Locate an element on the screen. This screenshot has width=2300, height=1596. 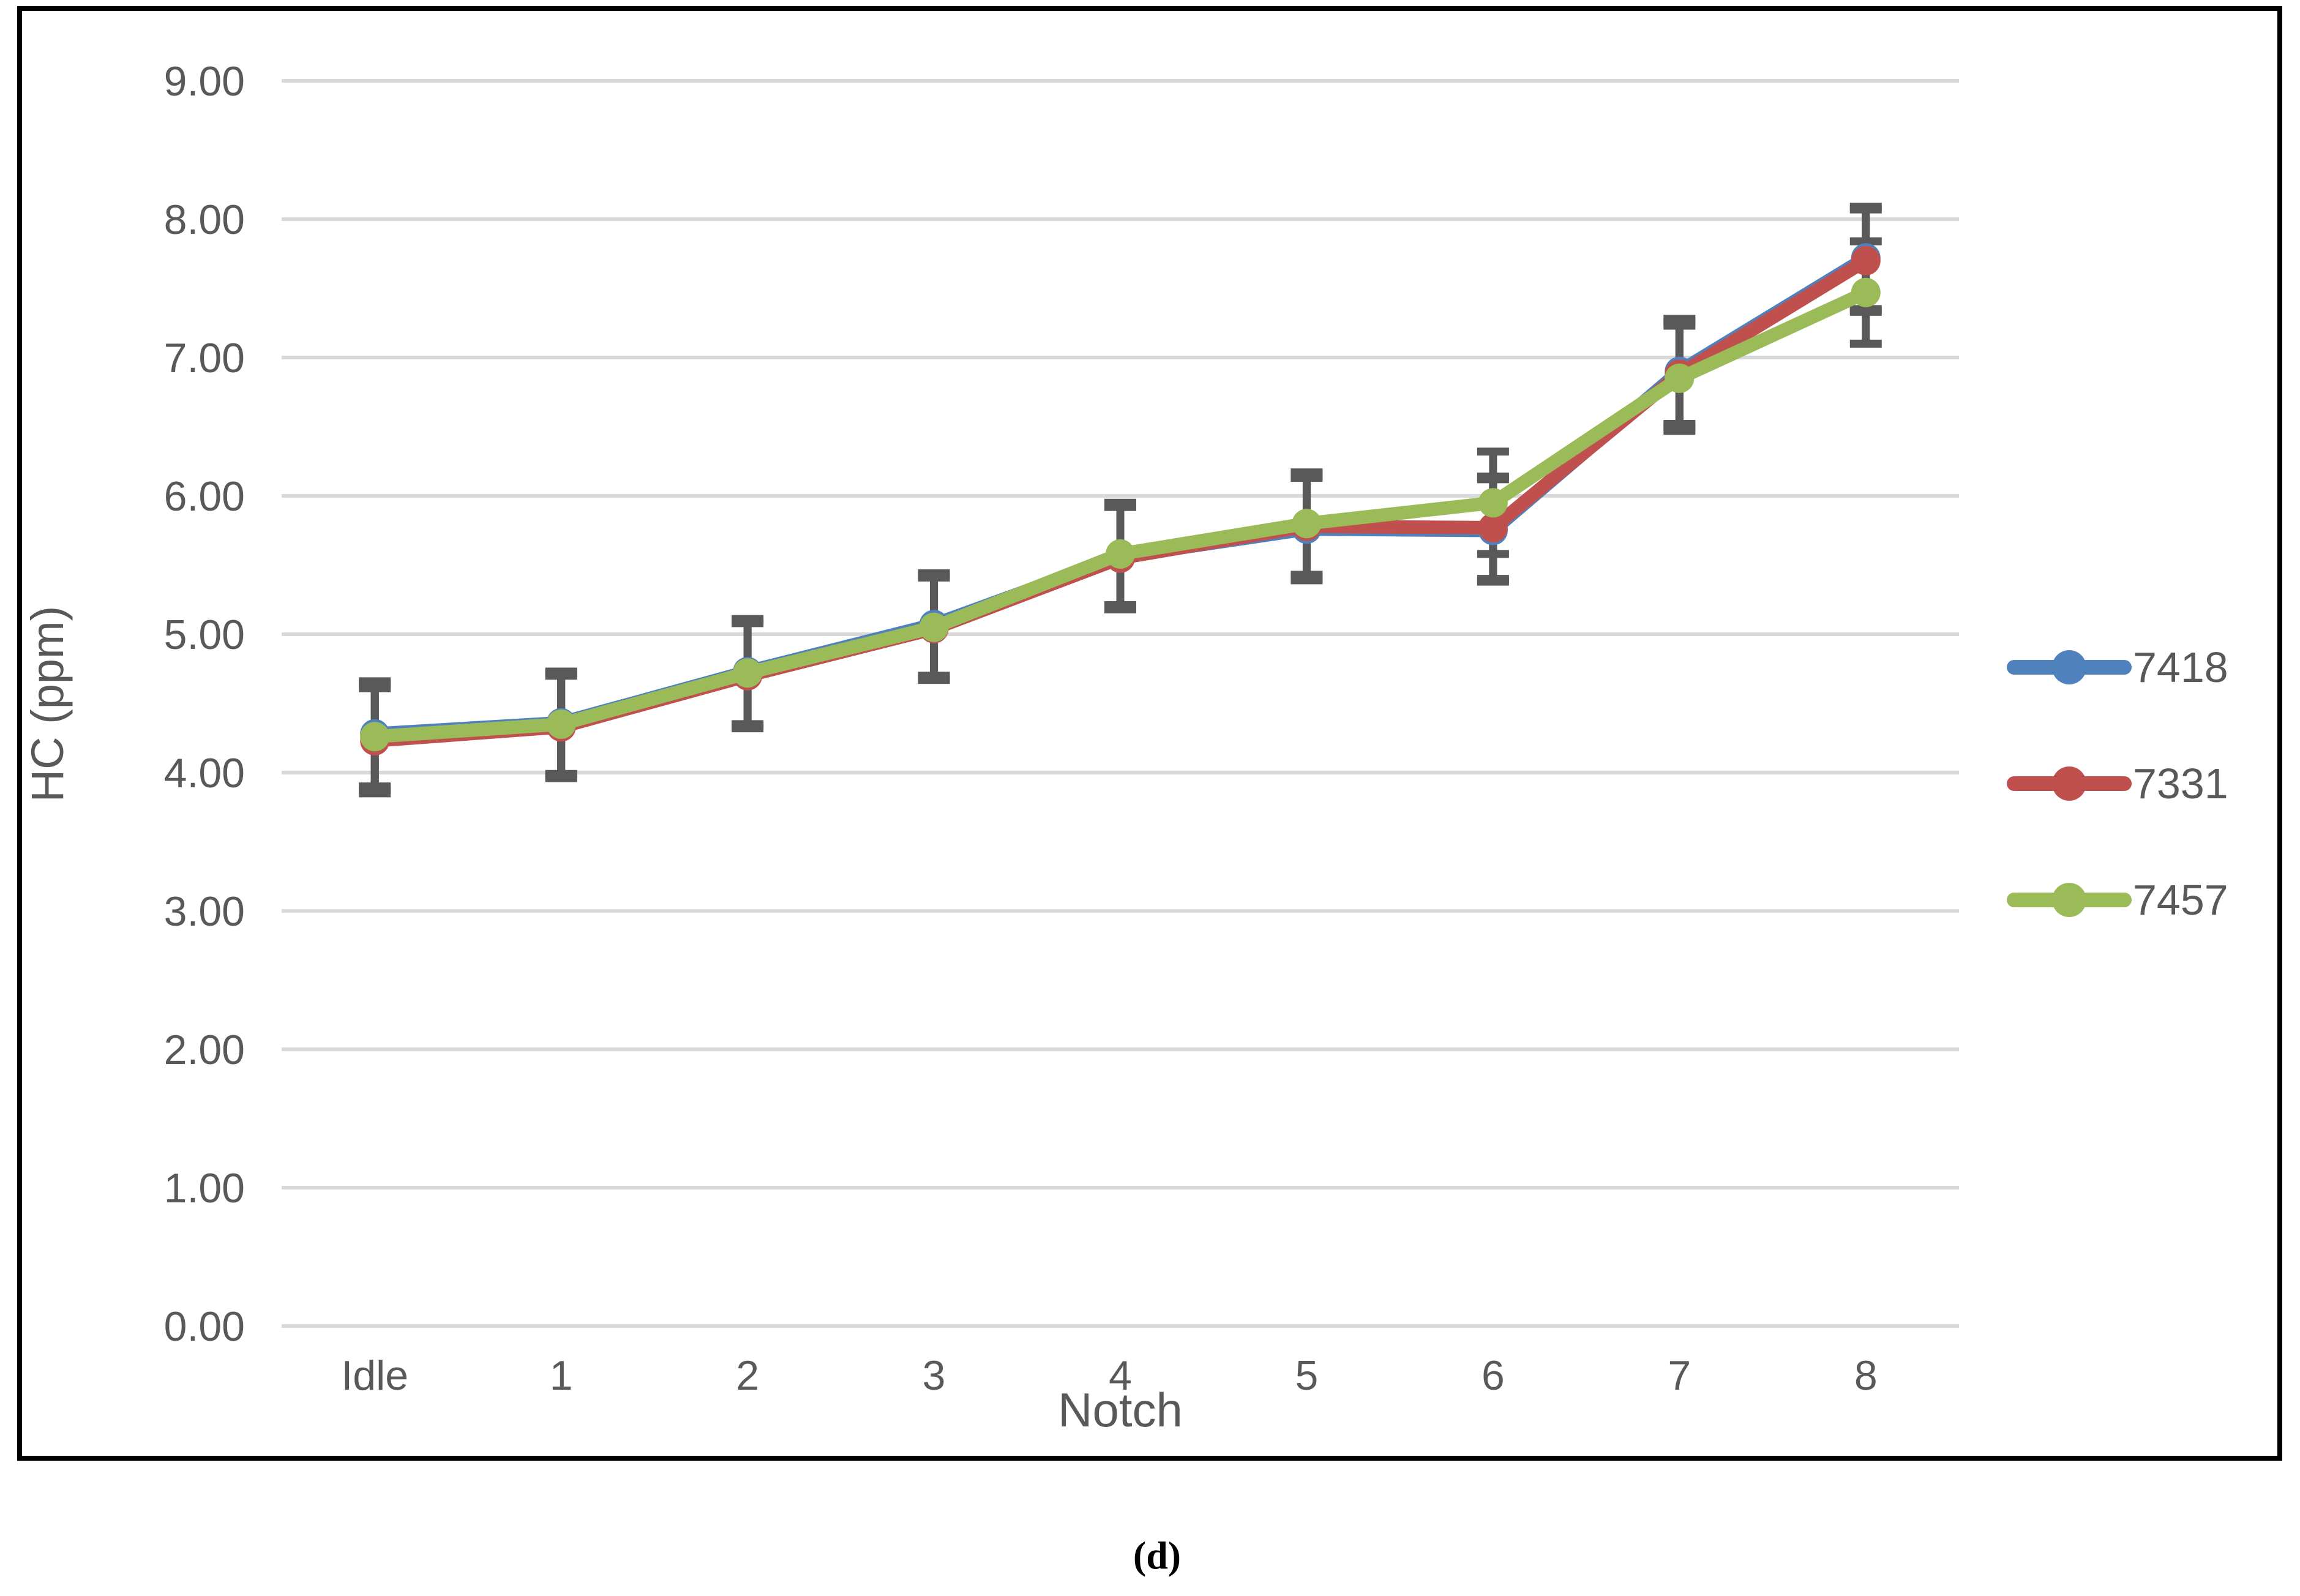
y-tick-label: 5.00 is located at coordinates (204, 635).